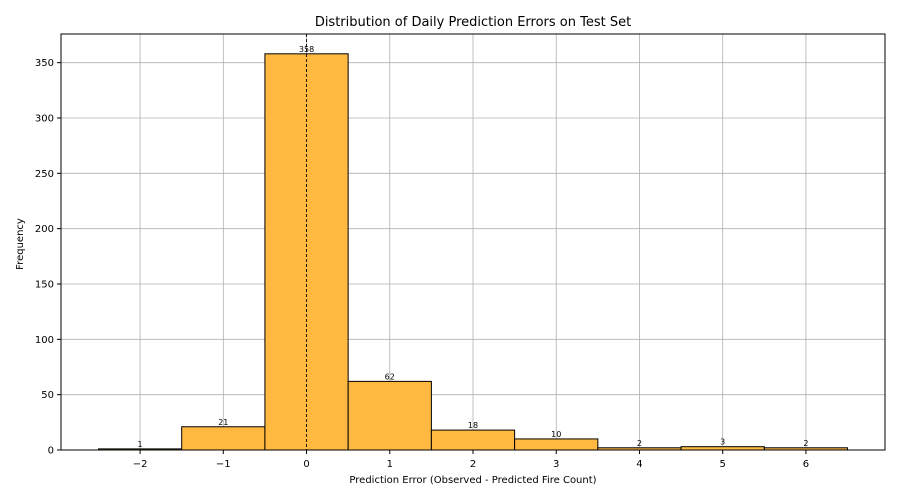 The width and height of the screenshot is (900, 500). Describe the element at coordinates (390, 376) in the screenshot. I see `bar-value-label: 62` at that location.